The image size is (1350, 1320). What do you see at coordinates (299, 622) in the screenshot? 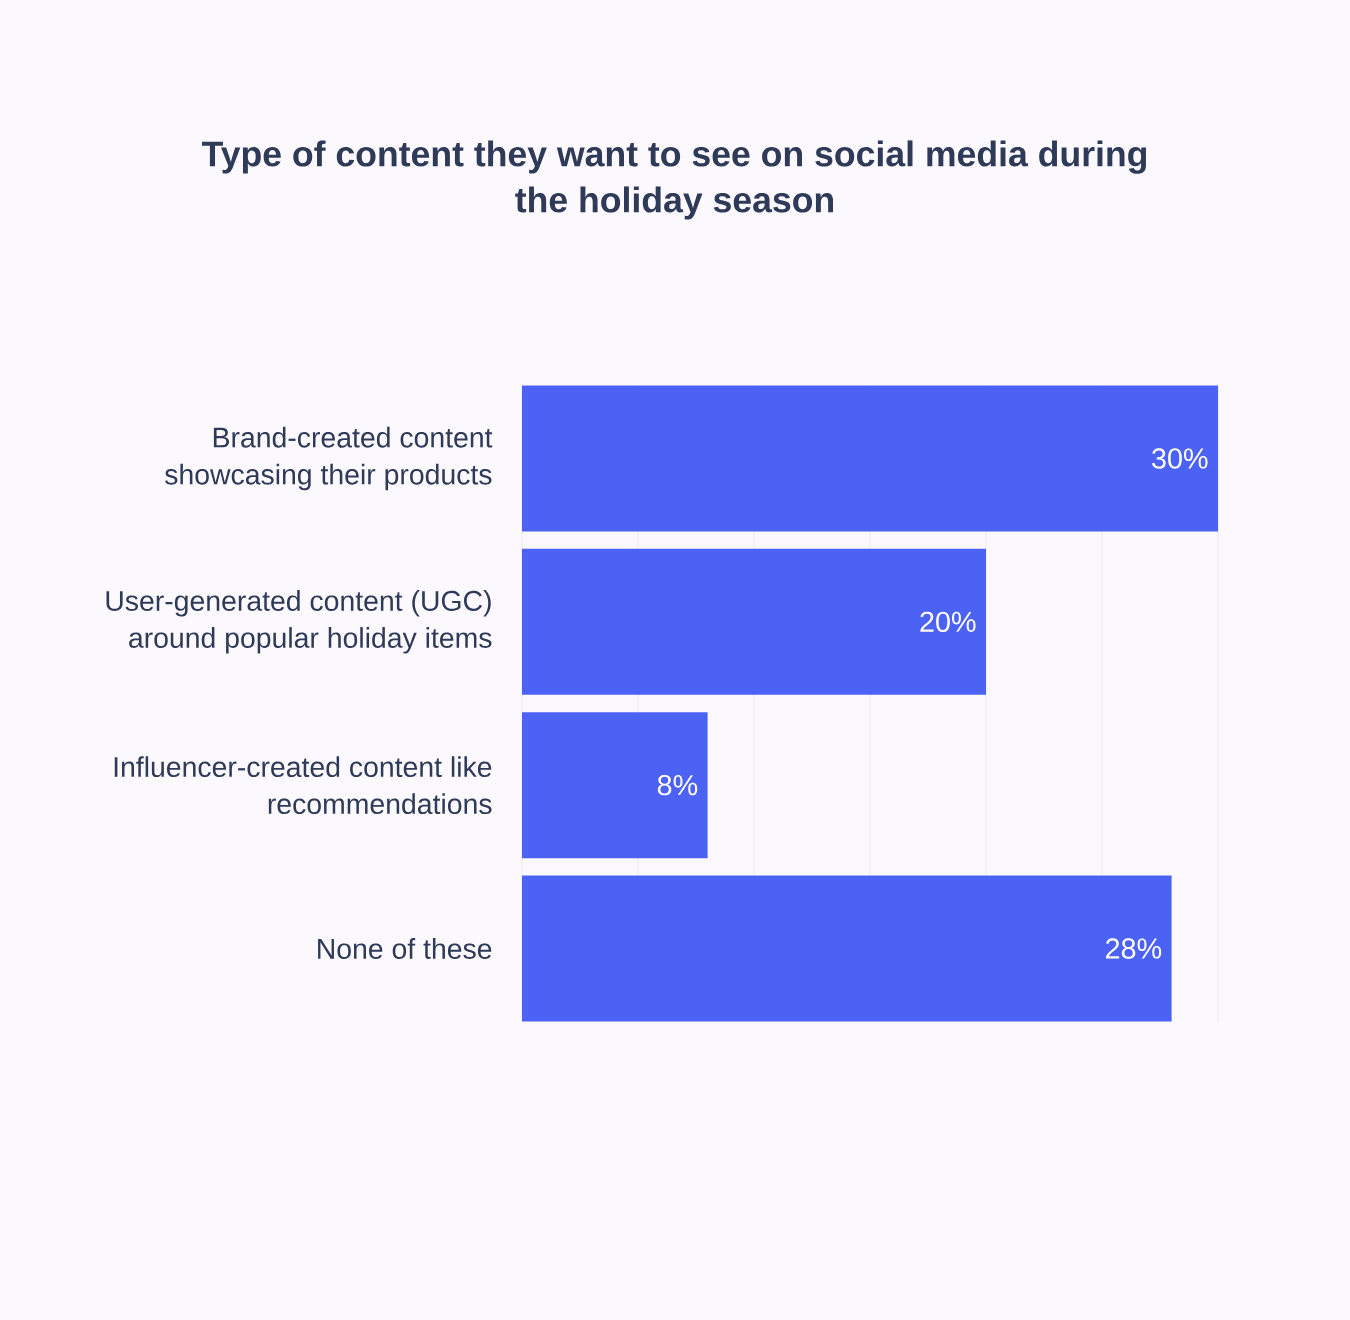
I see `y-tick-label: User-generated content (UGC) around popular holiday items` at bounding box center [299, 622].